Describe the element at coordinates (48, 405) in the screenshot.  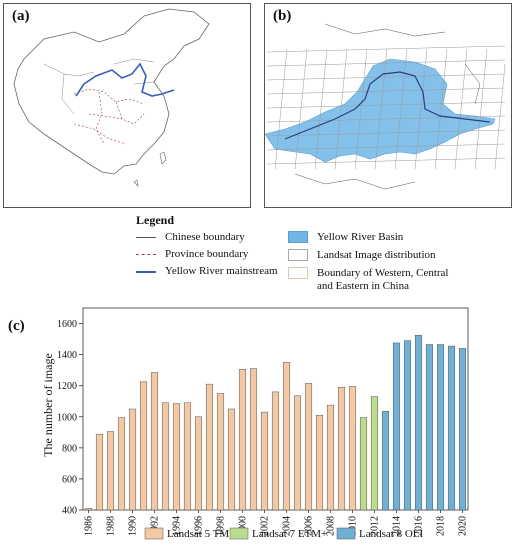
I see `y-axis-title: The number of image` at that location.